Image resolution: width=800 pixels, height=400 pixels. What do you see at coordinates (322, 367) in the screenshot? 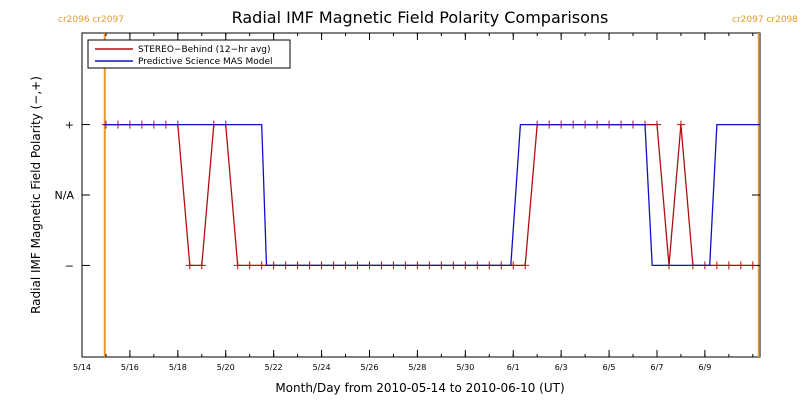
I see `x-tick-label: 5/24` at bounding box center [322, 367].